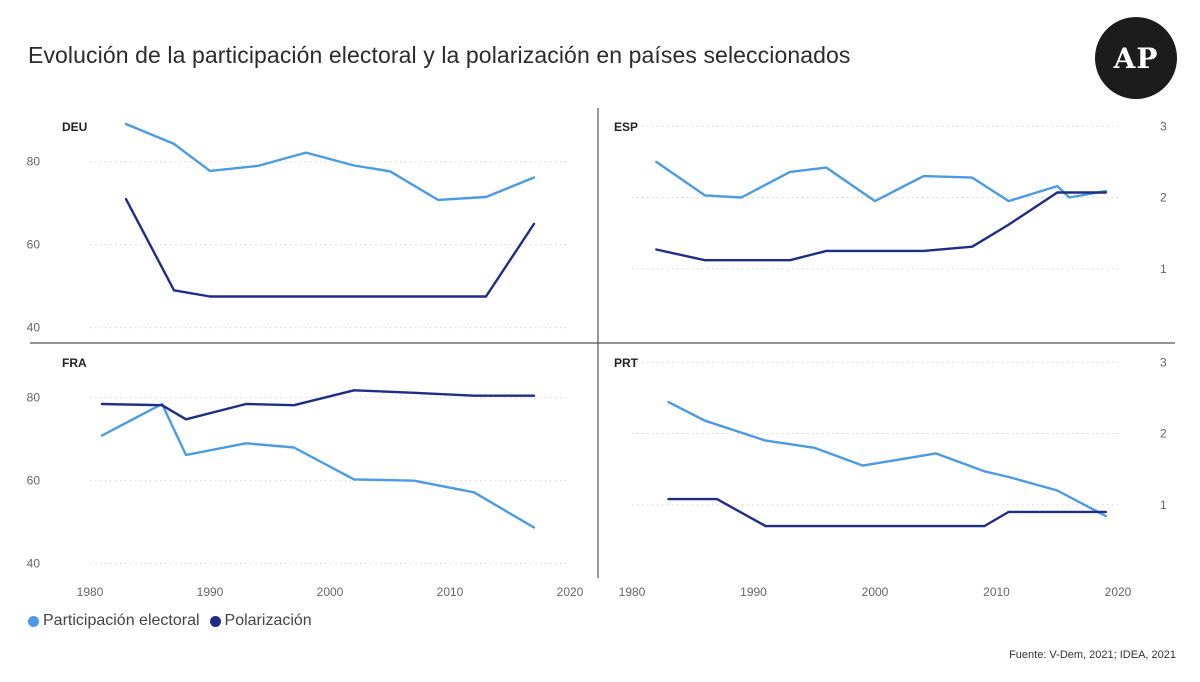 This screenshot has height=682, width=1200. I want to click on y-tick-prt-2: 2, so click(1163, 434).